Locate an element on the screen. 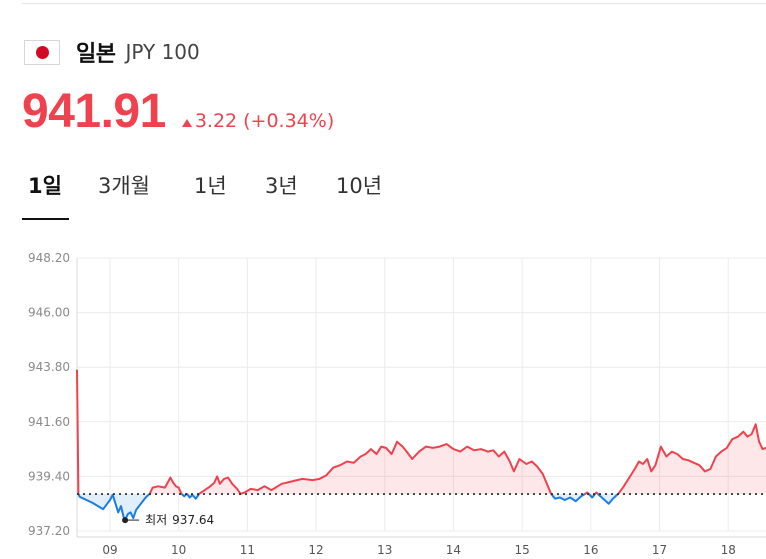  area-below-baseline is located at coordinates (608, 499).